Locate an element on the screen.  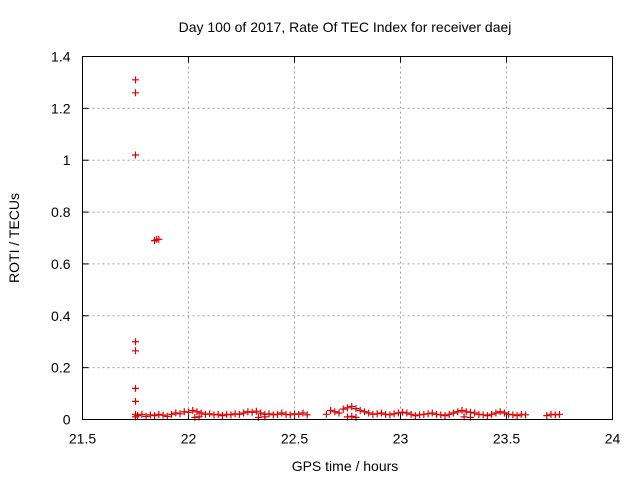
y-tick-label: 1.2 is located at coordinates (61, 108).